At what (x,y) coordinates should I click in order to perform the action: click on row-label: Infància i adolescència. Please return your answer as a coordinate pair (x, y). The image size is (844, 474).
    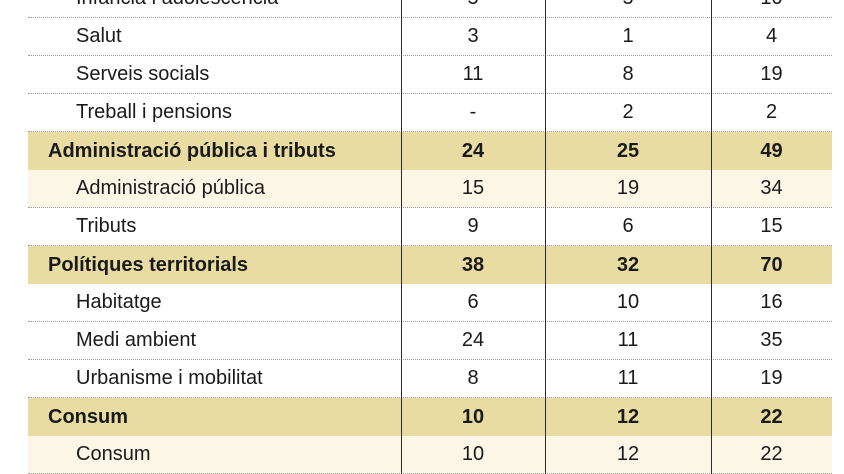
    Looking at the image, I should click on (214, 5).